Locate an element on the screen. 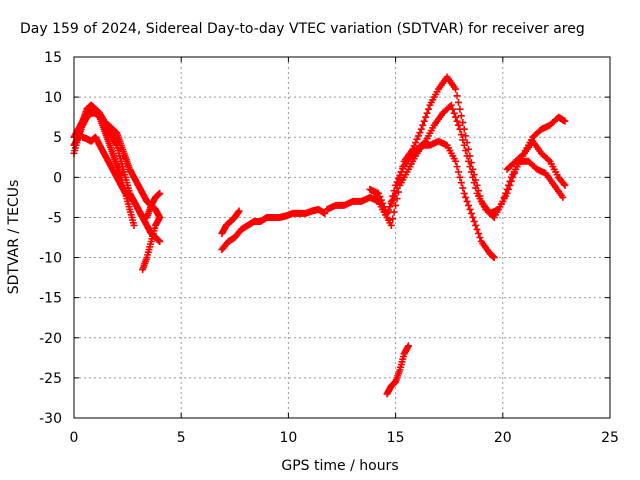  y-tick-label: -20 is located at coordinates (50, 339).